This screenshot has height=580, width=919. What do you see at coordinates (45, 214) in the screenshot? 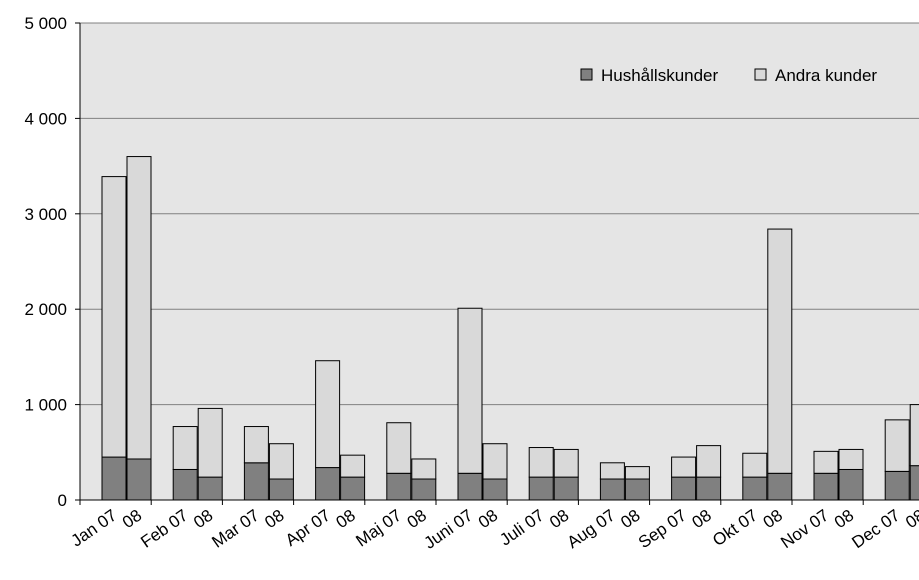
I see `y-tick-label: 3 000` at bounding box center [45, 214].